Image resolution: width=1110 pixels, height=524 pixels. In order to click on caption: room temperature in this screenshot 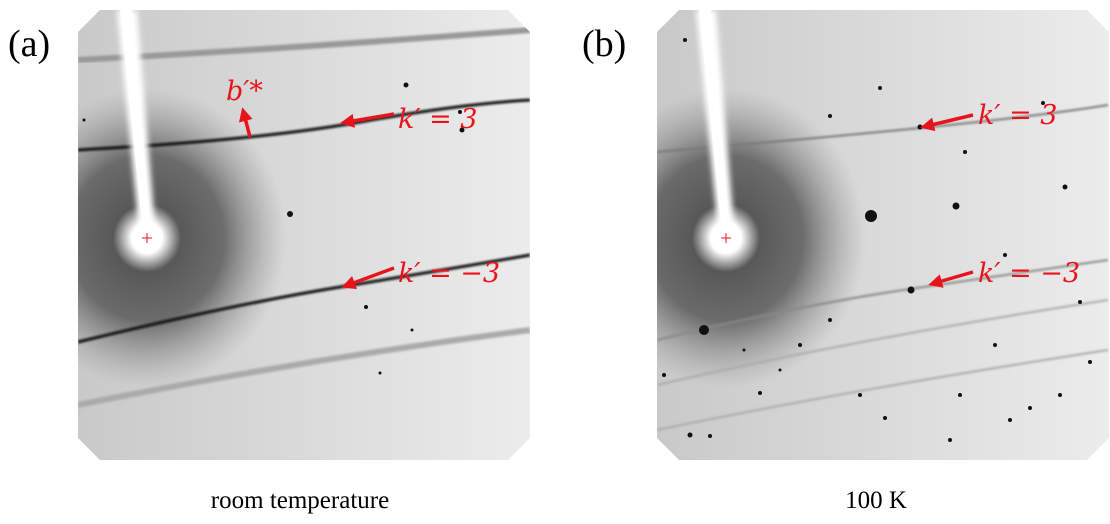, I will do `click(300, 500)`.